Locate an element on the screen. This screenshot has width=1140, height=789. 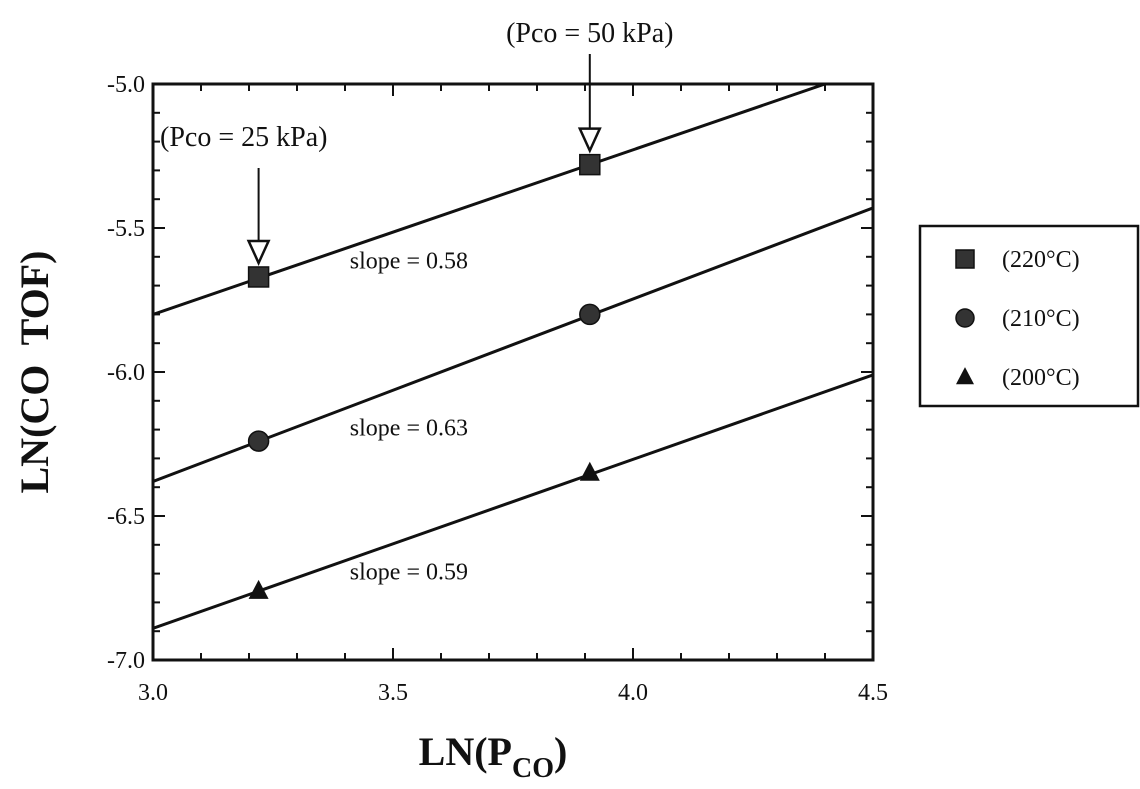
x-tick-label: 4.0 is located at coordinates (633, 693).